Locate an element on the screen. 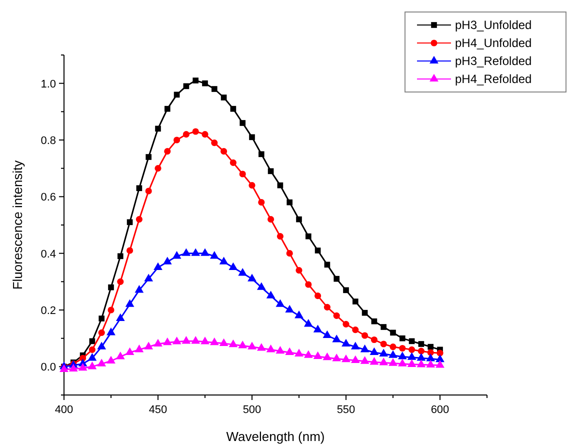  legend-label: pH3_Refolded is located at coordinates (493, 61).